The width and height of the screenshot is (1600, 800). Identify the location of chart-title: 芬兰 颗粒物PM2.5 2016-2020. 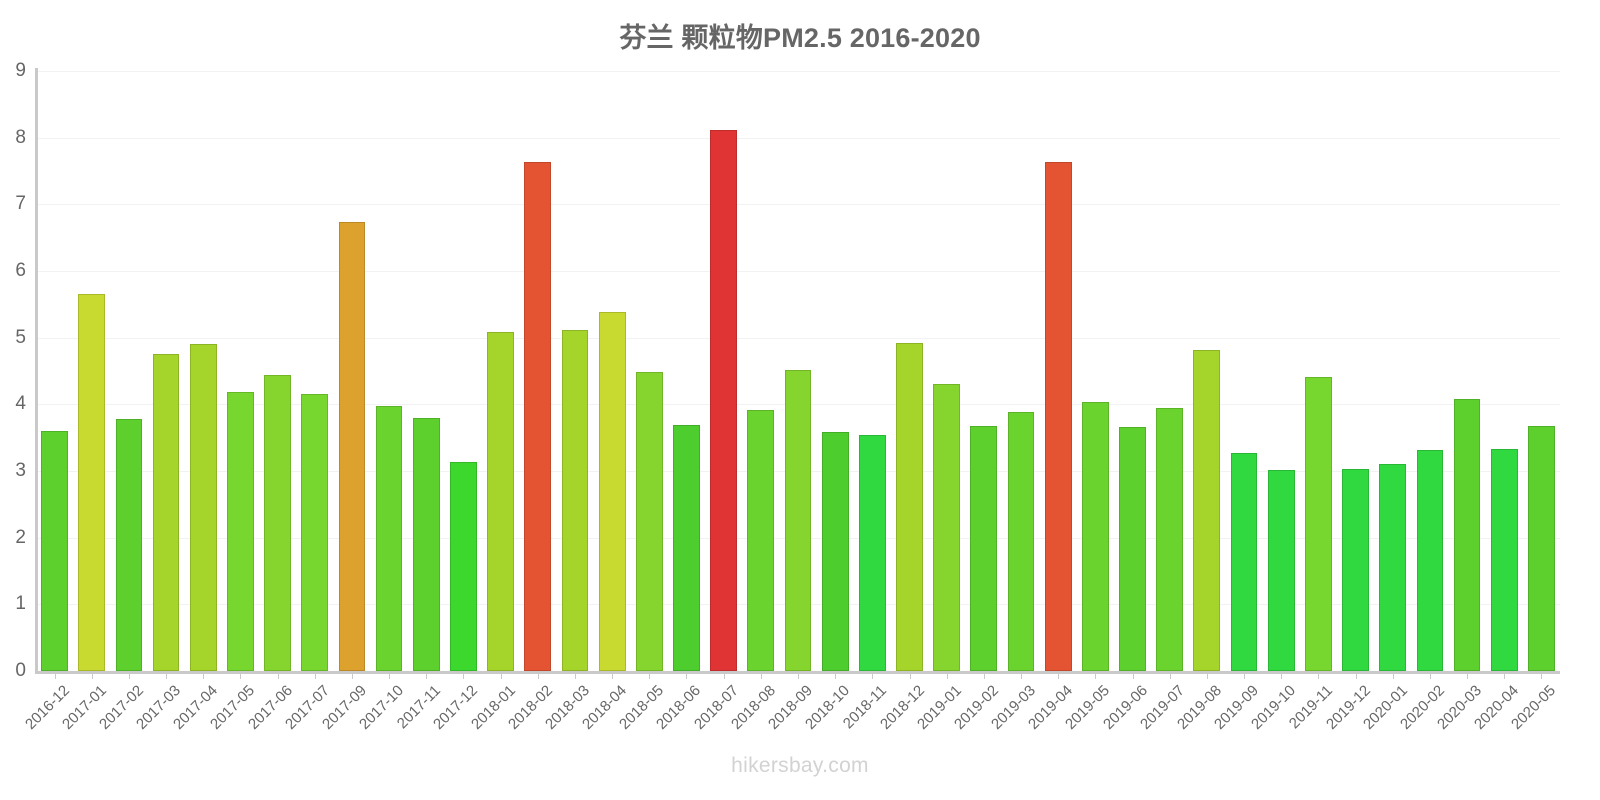
(800, 38).